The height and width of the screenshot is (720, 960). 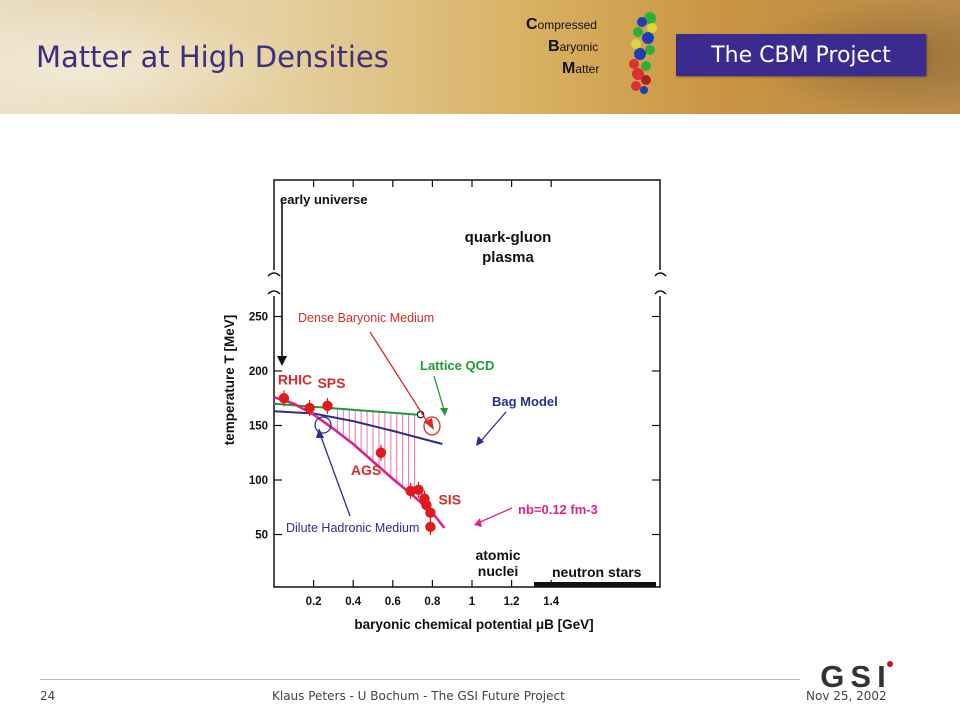 What do you see at coordinates (457, 365) in the screenshot?
I see `label-lattice-qcd: Lattice QCD` at bounding box center [457, 365].